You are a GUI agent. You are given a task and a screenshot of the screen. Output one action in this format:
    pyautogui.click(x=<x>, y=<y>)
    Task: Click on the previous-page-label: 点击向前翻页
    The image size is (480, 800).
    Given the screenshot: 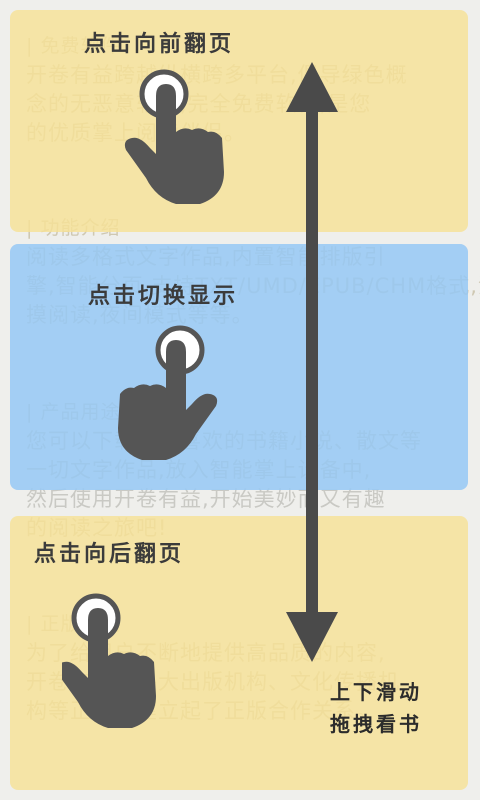 What is the action you would take?
    pyautogui.click(x=159, y=44)
    